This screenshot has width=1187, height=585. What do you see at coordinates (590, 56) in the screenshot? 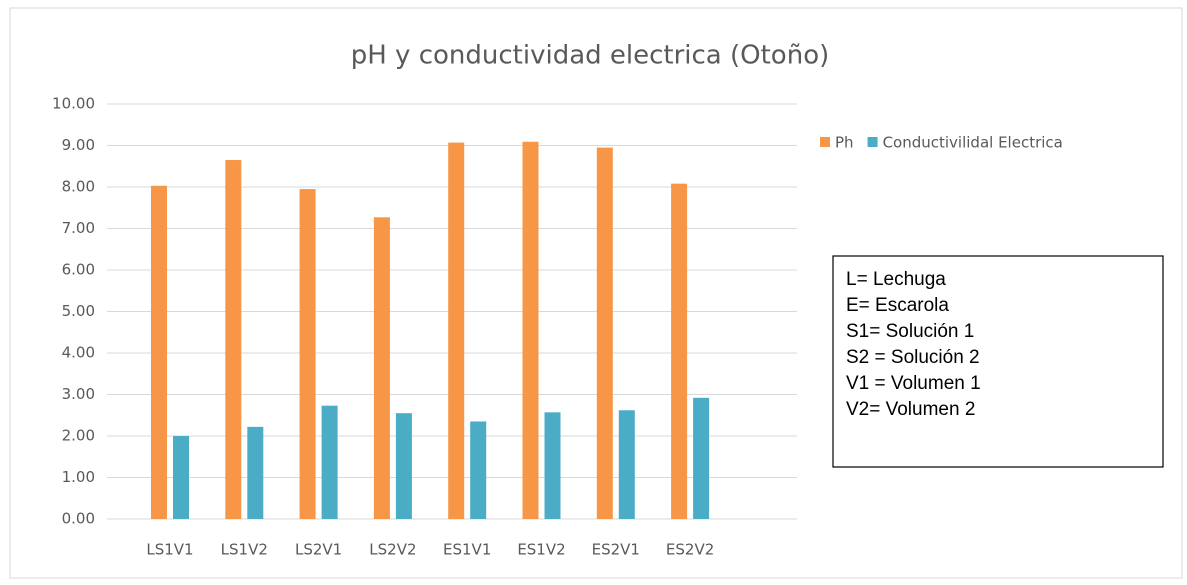
I see `chart-title: pH y conductividad electrica (Otoño)` at bounding box center [590, 56].